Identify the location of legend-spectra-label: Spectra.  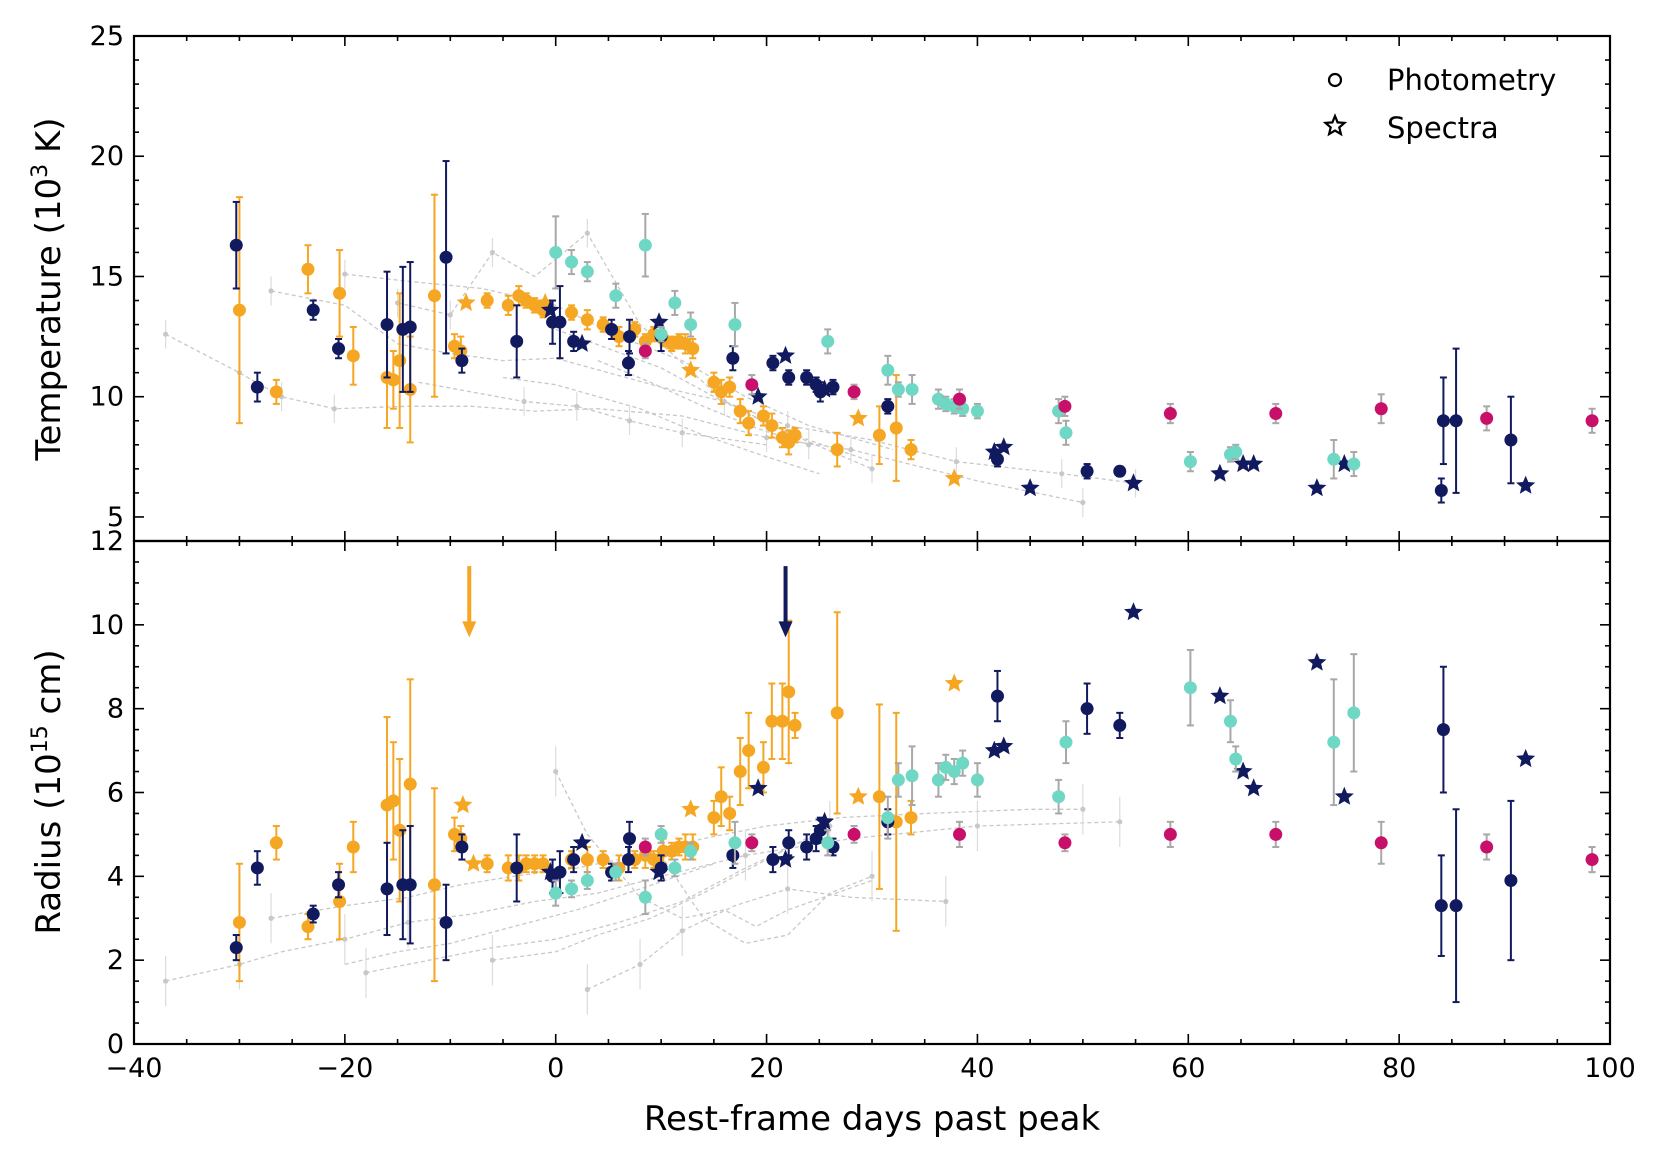
(1443, 128).